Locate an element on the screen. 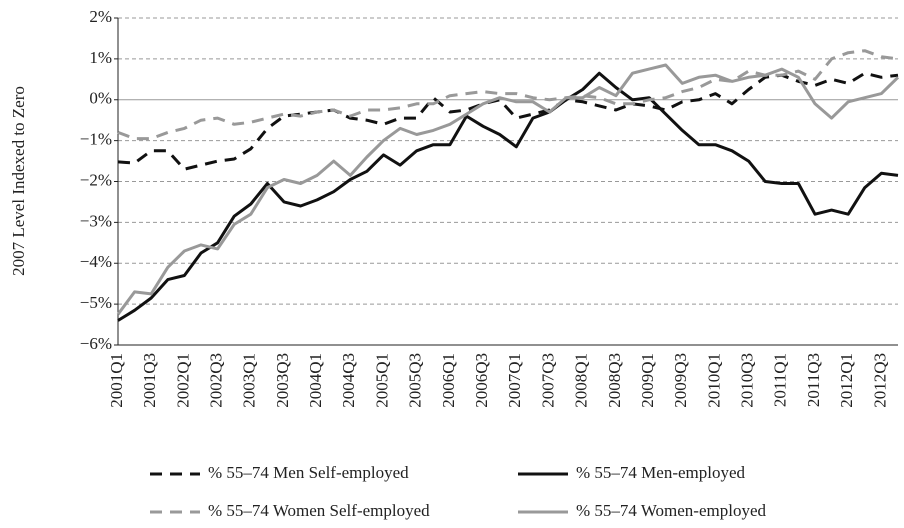  x-tick-label: 2006Q3 is located at coordinates (481, 380).